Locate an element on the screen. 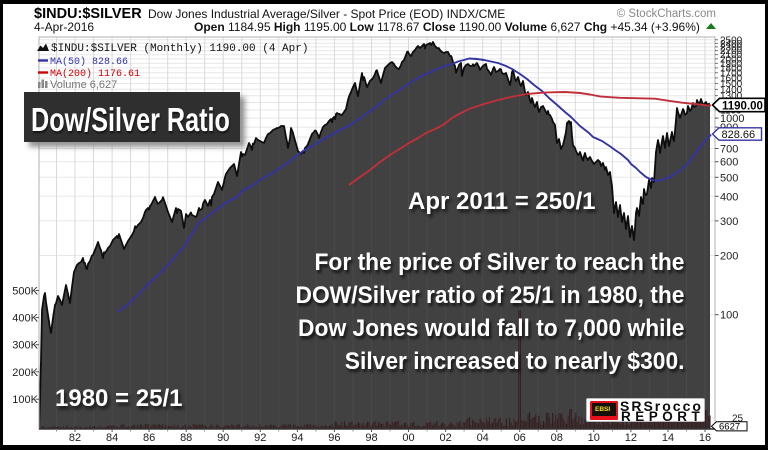 The image size is (768, 450). svg-text: 1600 is located at coordinates (731, 78).